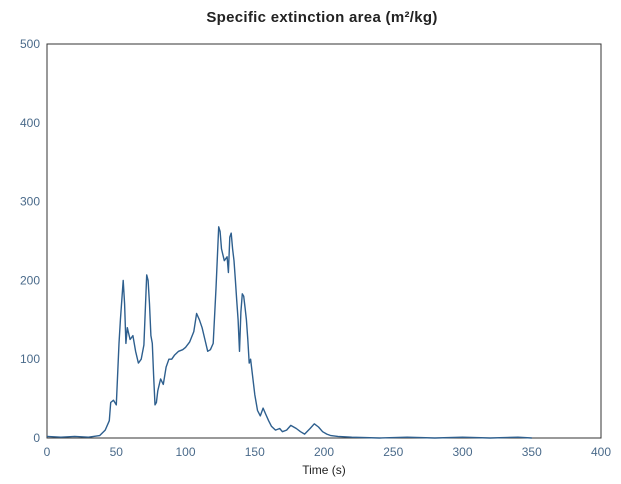 The image size is (621, 484). What do you see at coordinates (324, 470) in the screenshot?
I see `x-axis-label: Time (s)` at bounding box center [324, 470].